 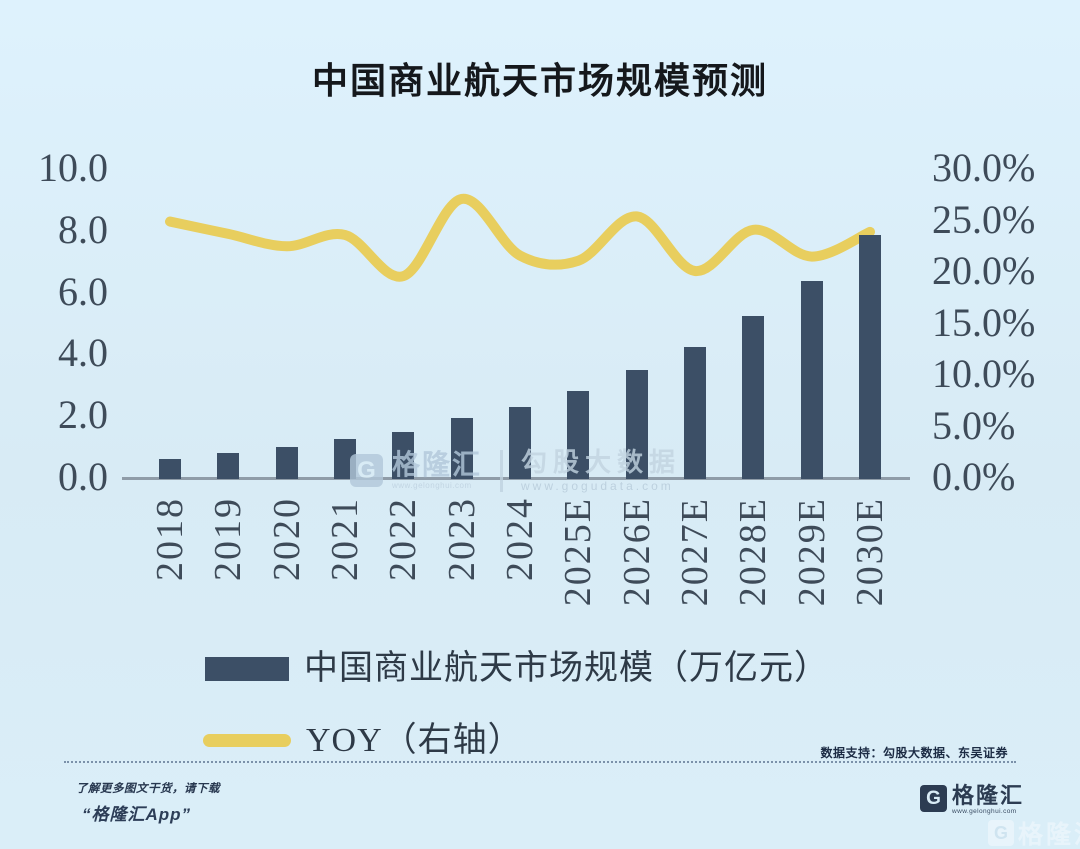 What do you see at coordinates (519, 539) in the screenshot?
I see `x-axis-label-2024: 2024` at bounding box center [519, 539].